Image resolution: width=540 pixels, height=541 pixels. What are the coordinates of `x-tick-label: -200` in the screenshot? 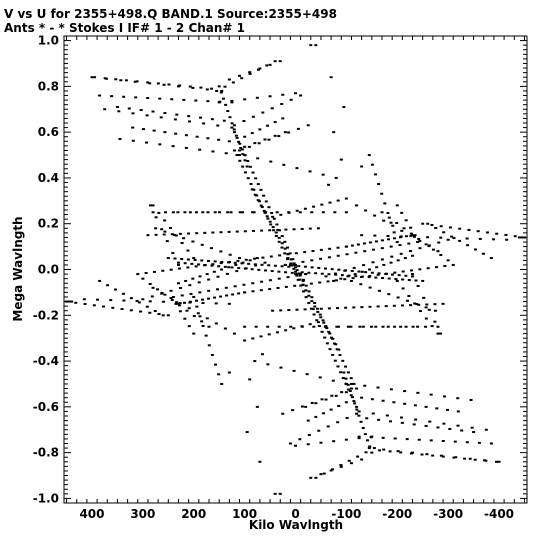 It's located at (397, 514).